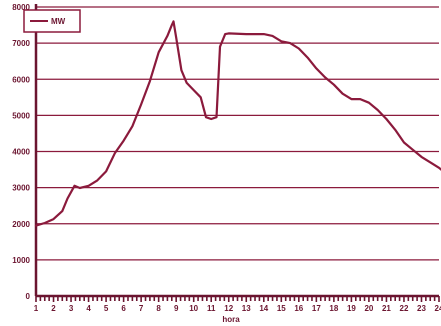 Image resolution: width=441 pixels, height=326 pixels. Describe the element at coordinates (298, 308) in the screenshot. I see `x-tick-label: 16` at that location.